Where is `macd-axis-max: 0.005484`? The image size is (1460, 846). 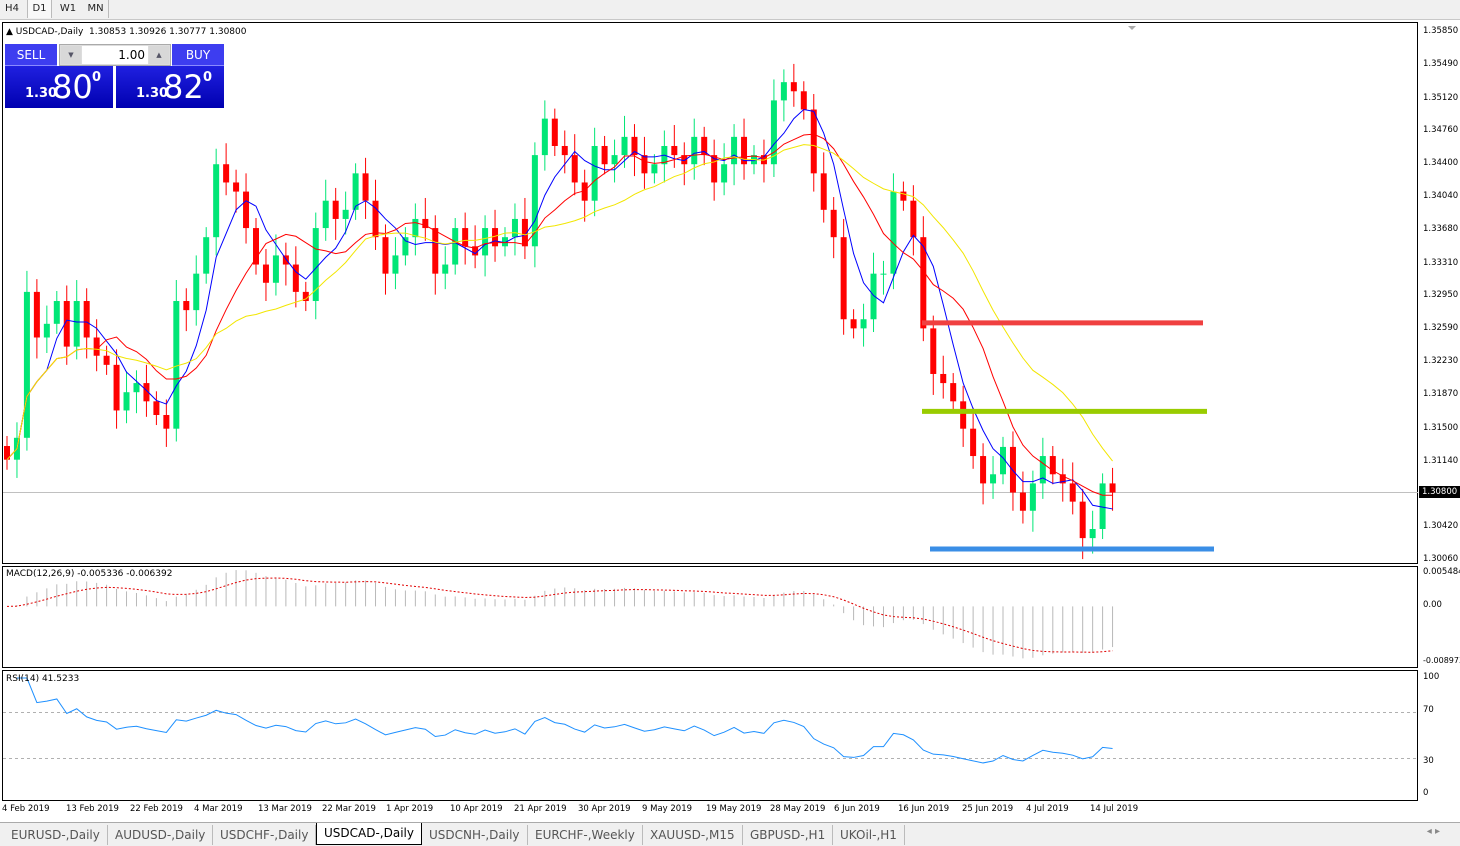 macd-axis-max: 0.005484 is located at coordinates (1441, 572).